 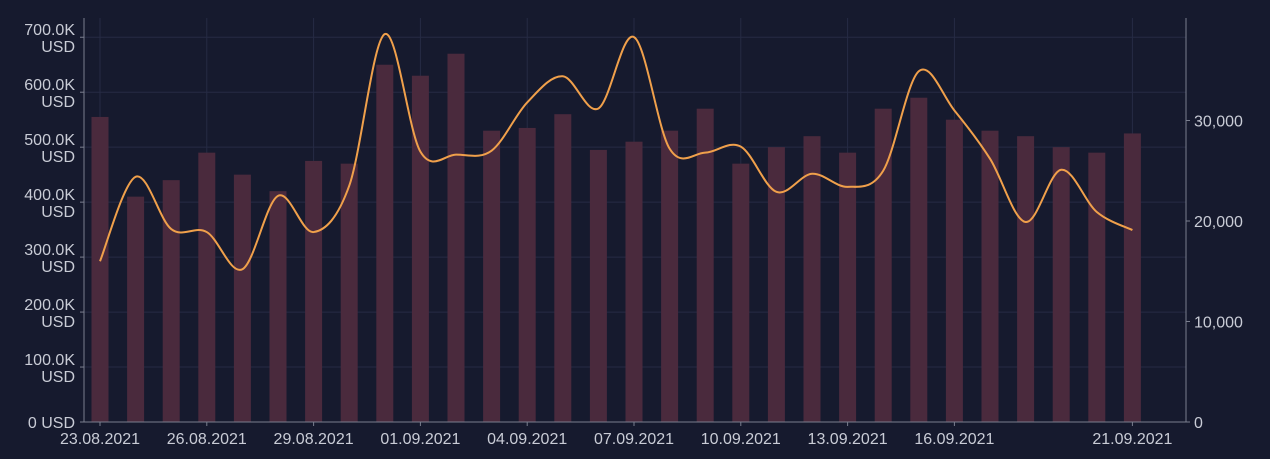 What do you see at coordinates (49, 140) in the screenshot?
I see `left-tick-label-value: 500.0K` at bounding box center [49, 140].